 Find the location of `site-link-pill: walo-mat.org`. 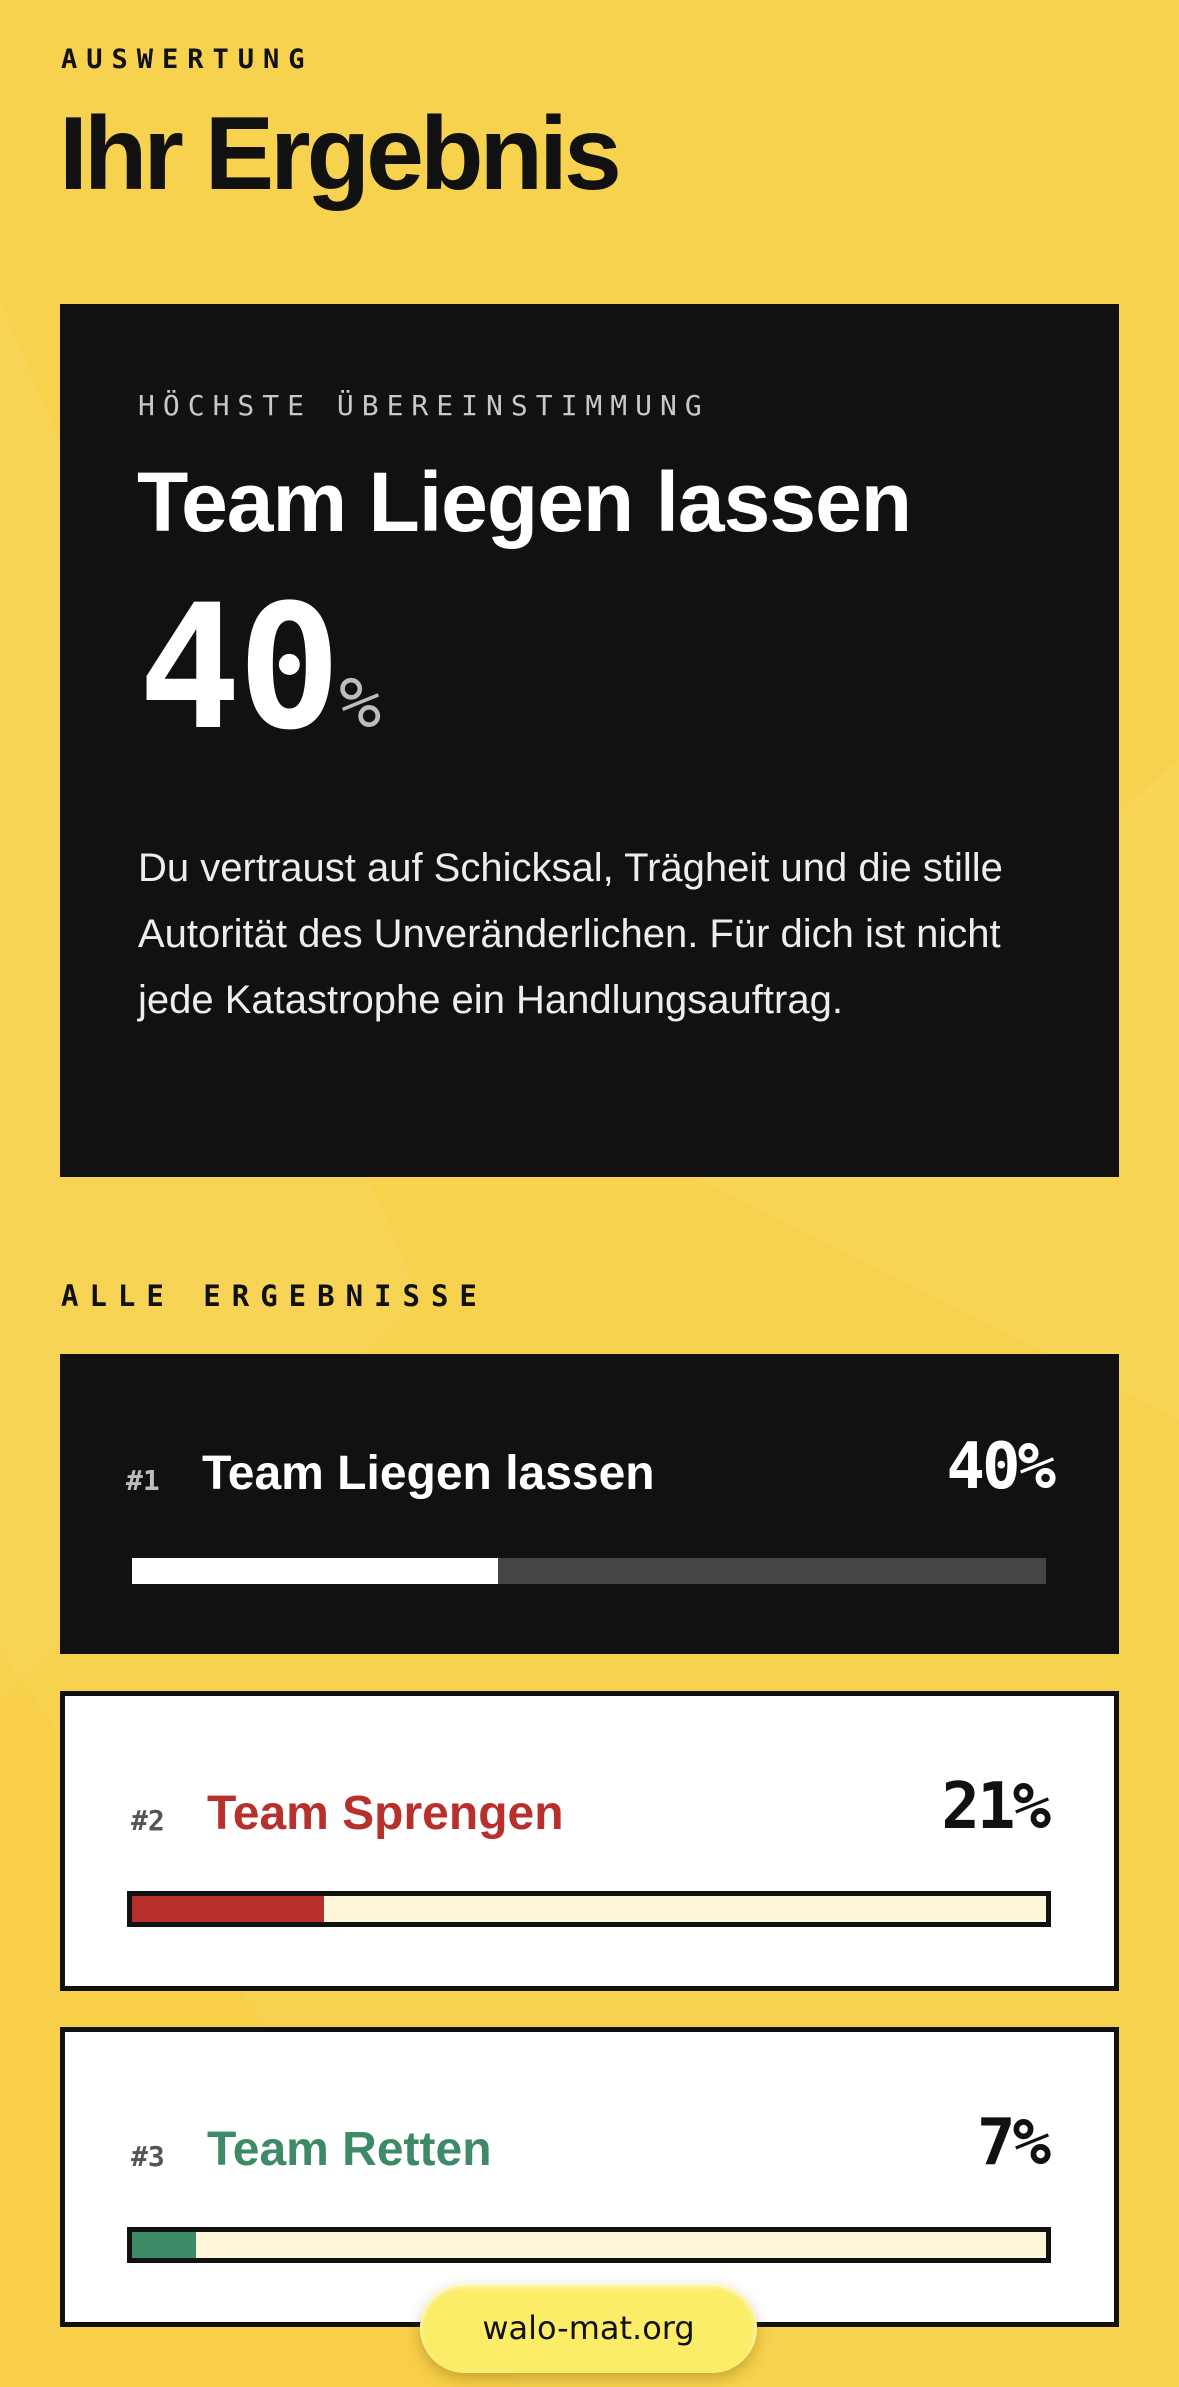

site-link-pill: walo-mat.org is located at coordinates (588, 2328).